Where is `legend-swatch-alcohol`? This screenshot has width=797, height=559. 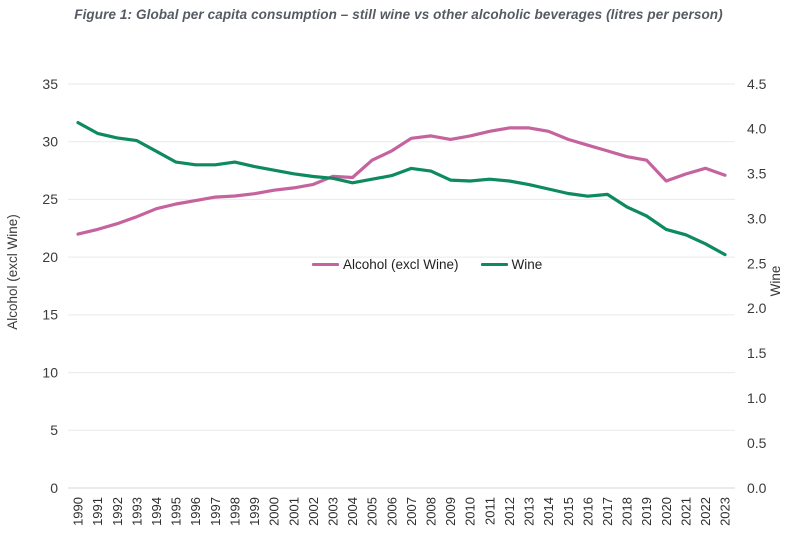 legend-swatch-alcohol is located at coordinates (325, 264).